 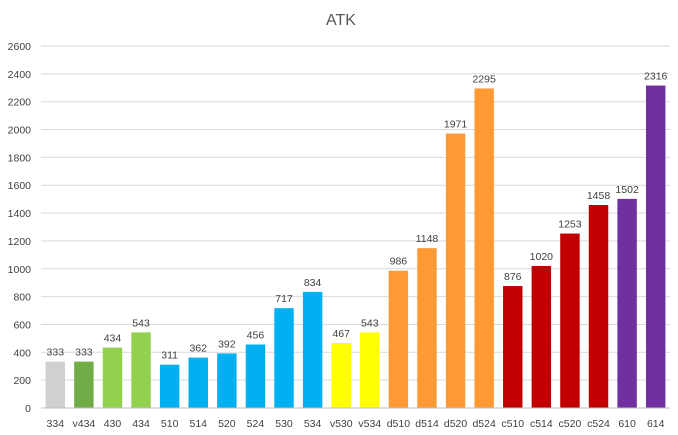 I want to click on x-tick-label: d514, so click(x=427, y=424).